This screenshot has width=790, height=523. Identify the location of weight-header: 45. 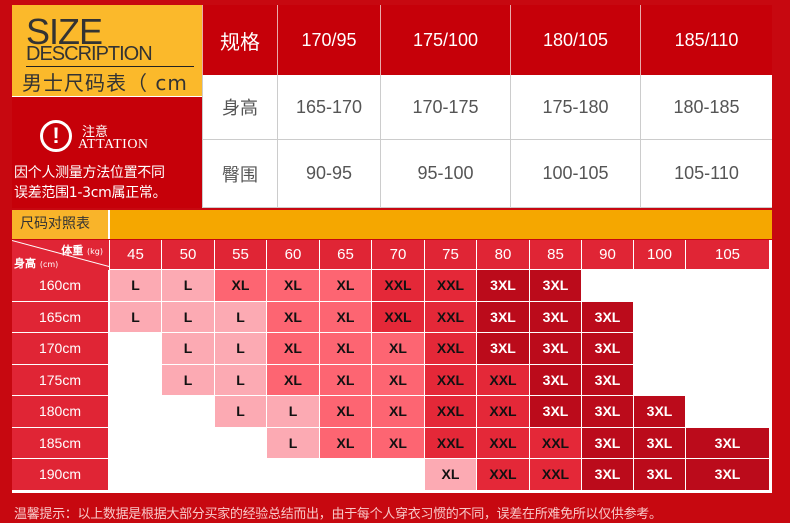
(136, 255).